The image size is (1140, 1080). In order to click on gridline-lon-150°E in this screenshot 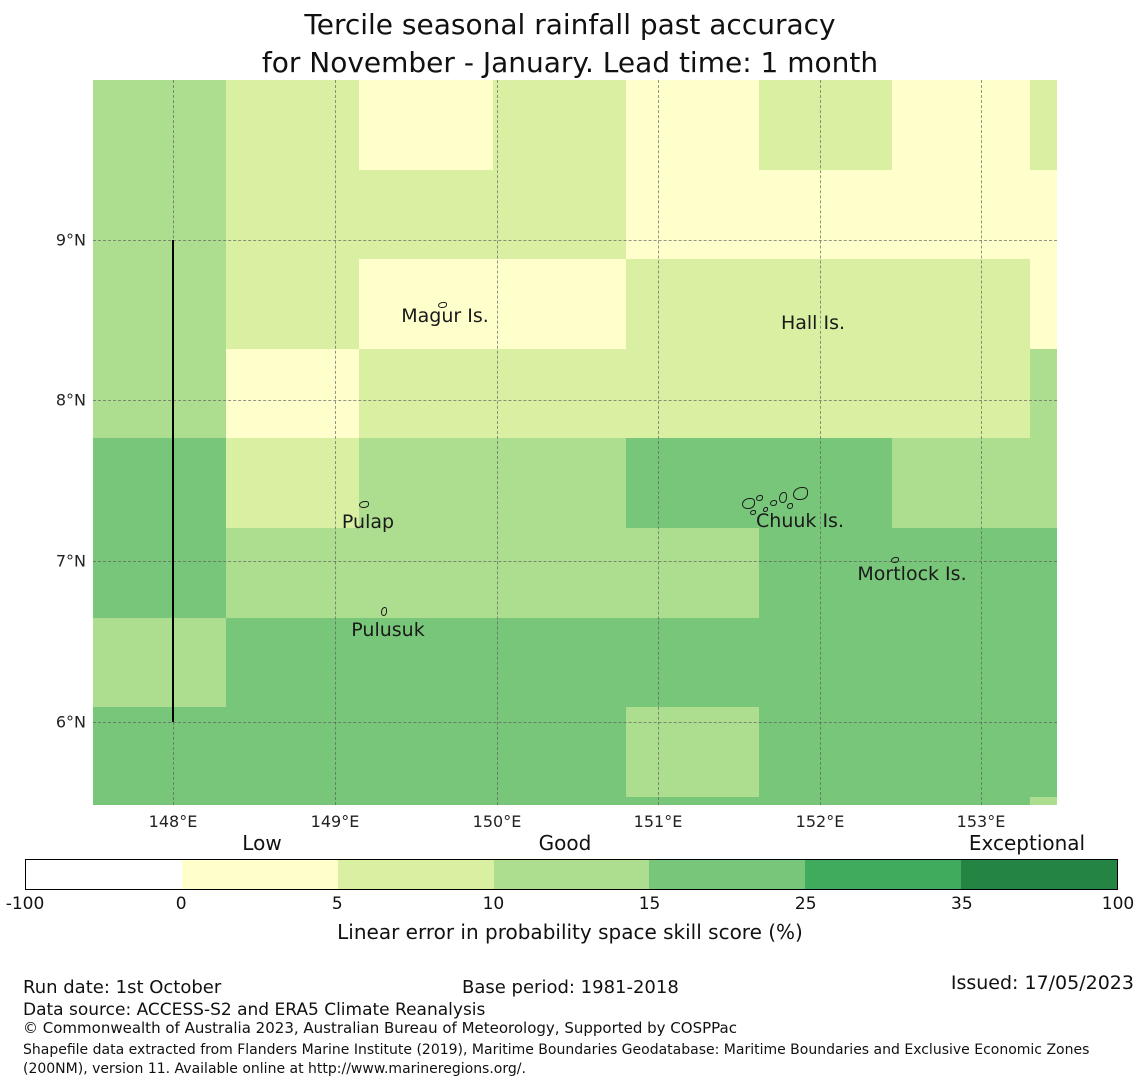, I will do `click(497, 442)`.